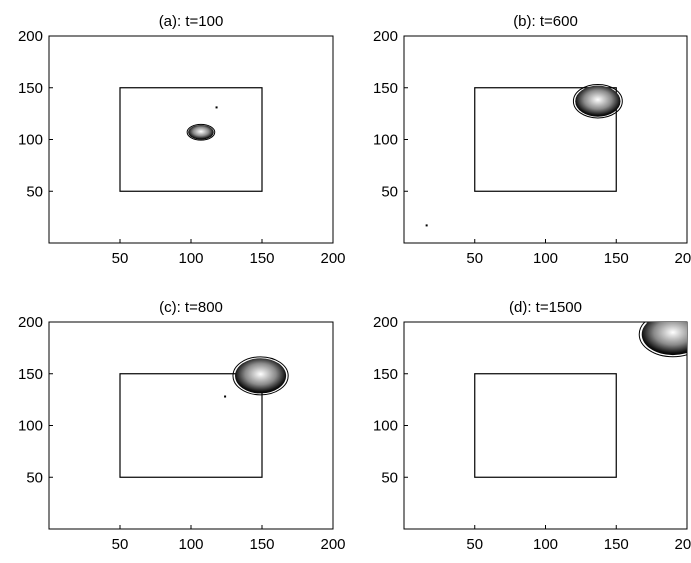  What do you see at coordinates (30, 88) in the screenshot?
I see `y-tick-label-a-150: 150` at bounding box center [30, 88].